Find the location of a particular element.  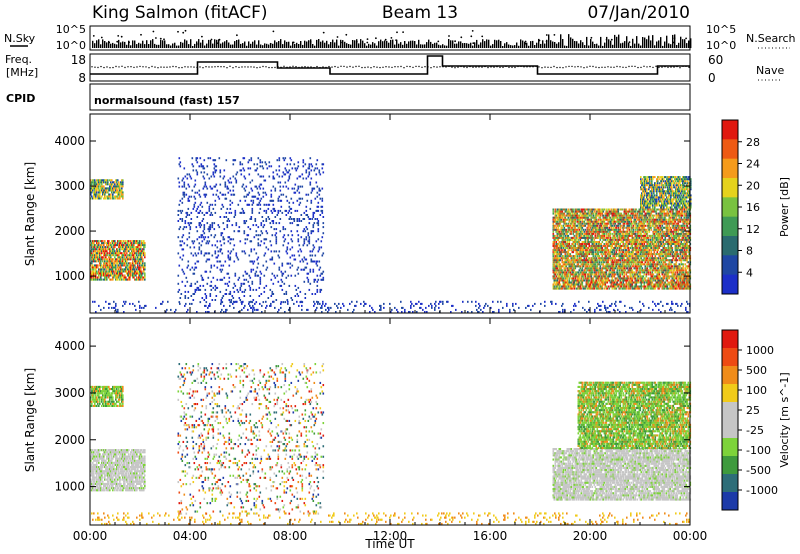

noise-dot is located at coordinates (472, 31).